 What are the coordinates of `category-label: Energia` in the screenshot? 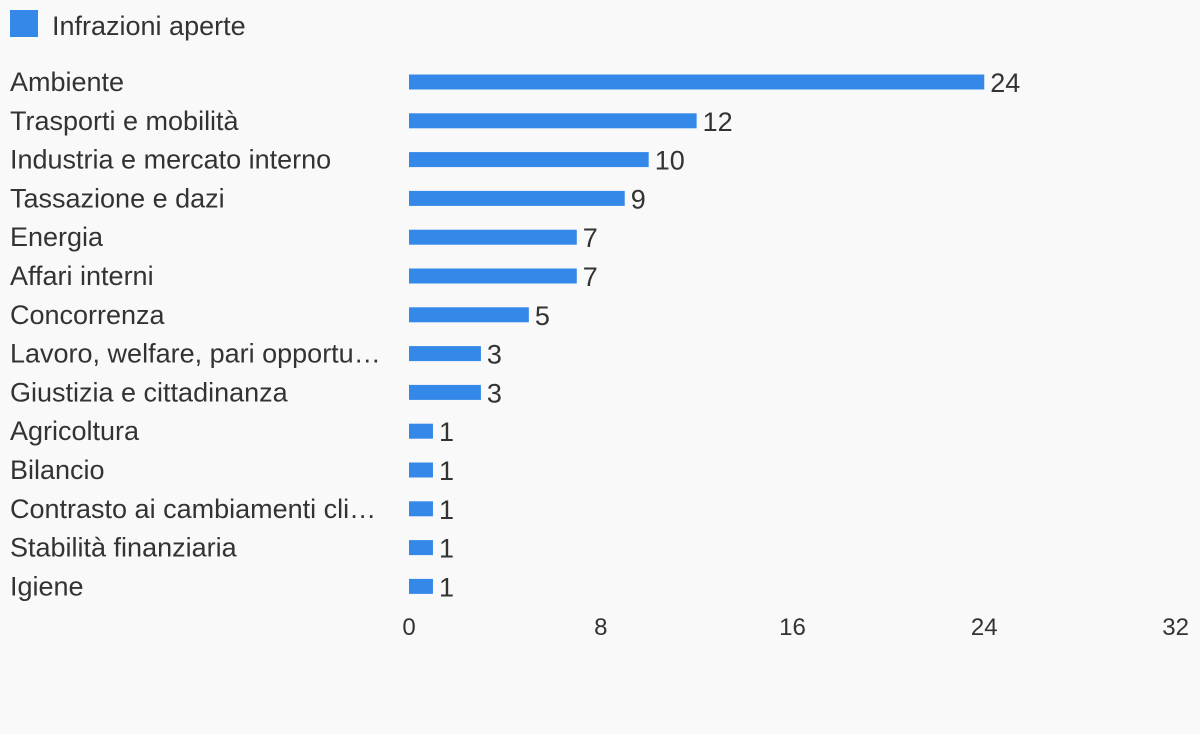 It's located at (57, 237).